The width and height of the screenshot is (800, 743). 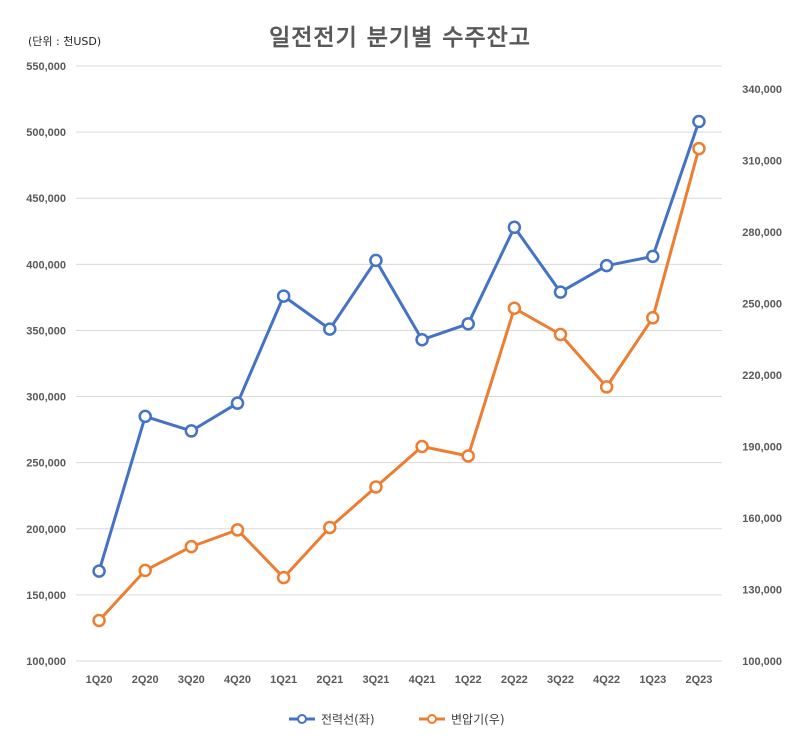 I want to click on x-tick-label: 1Q23, so click(x=652, y=680).